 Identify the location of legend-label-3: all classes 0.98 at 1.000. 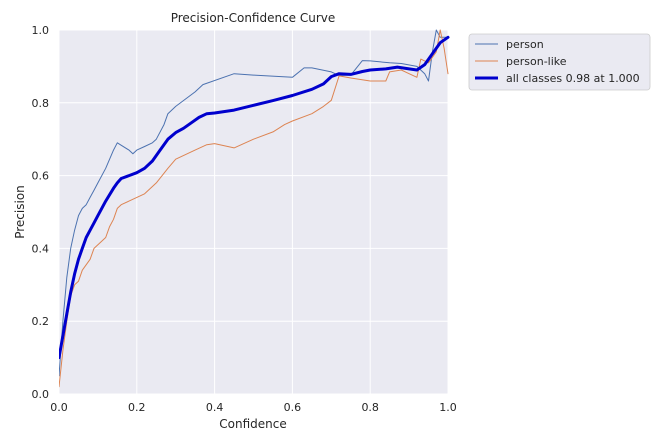
(573, 78).